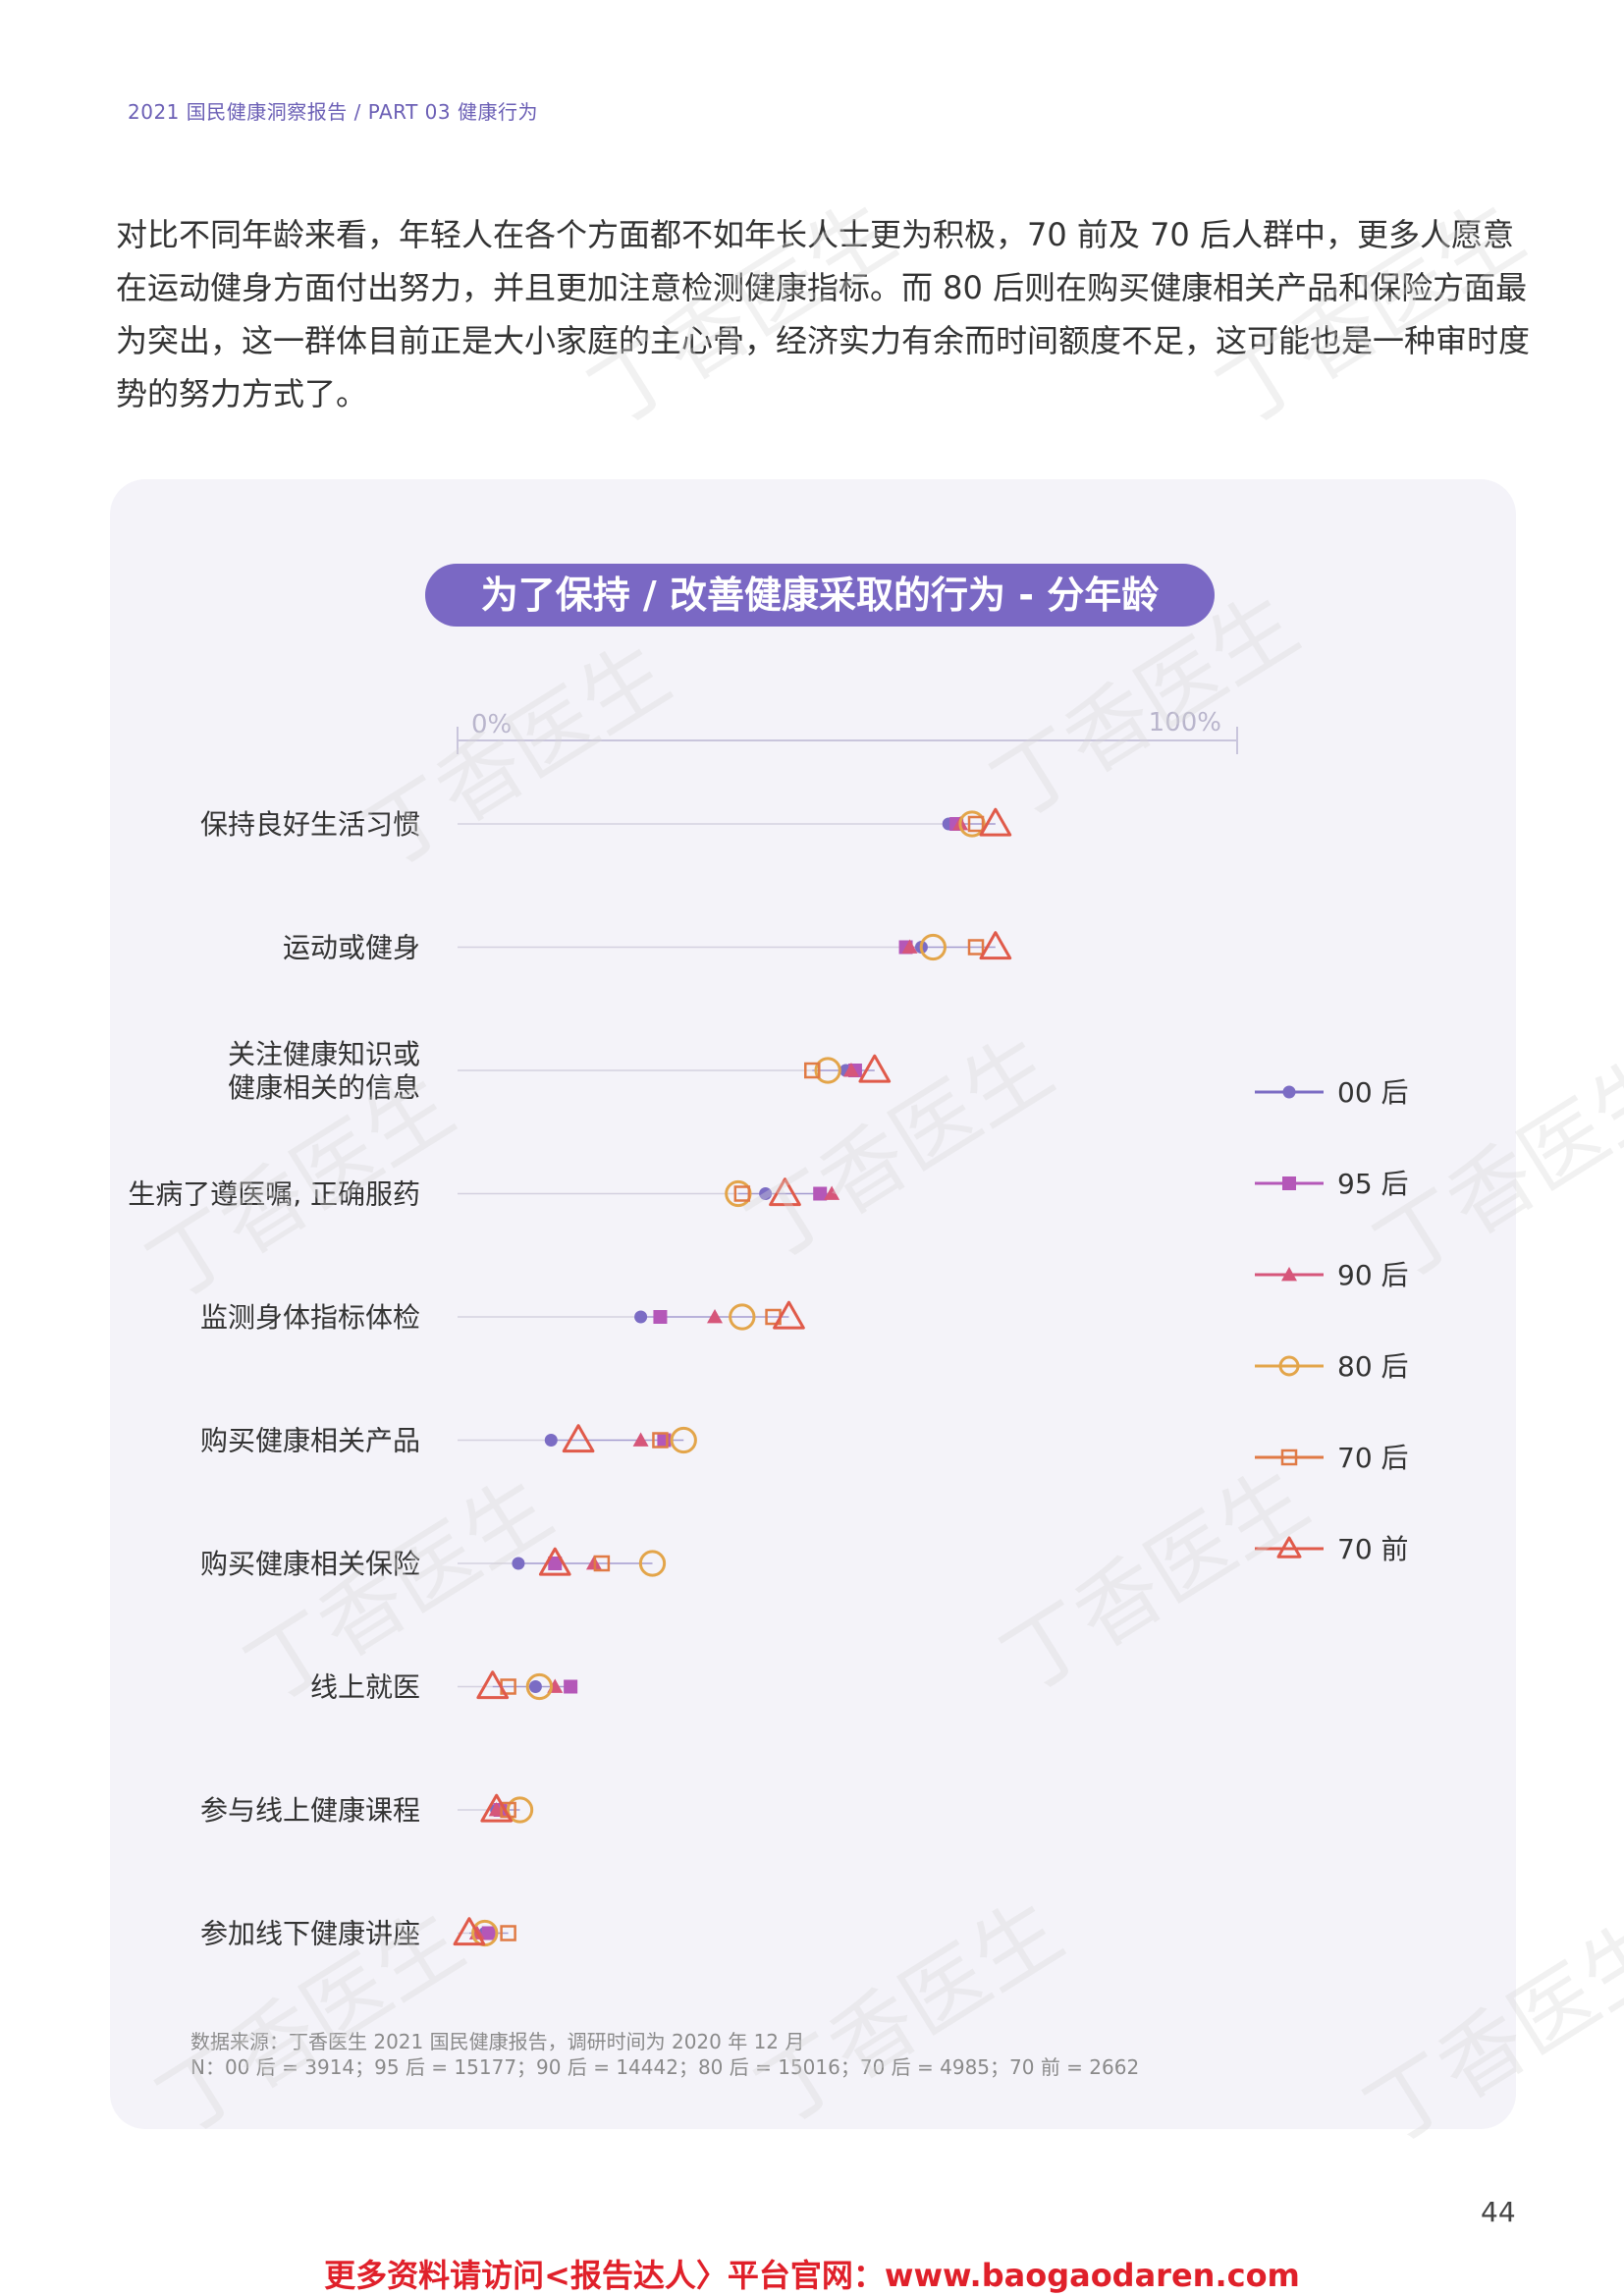  Describe the element at coordinates (324, 1054) in the screenshot. I see `category-label: 关注健康知识或` at that location.